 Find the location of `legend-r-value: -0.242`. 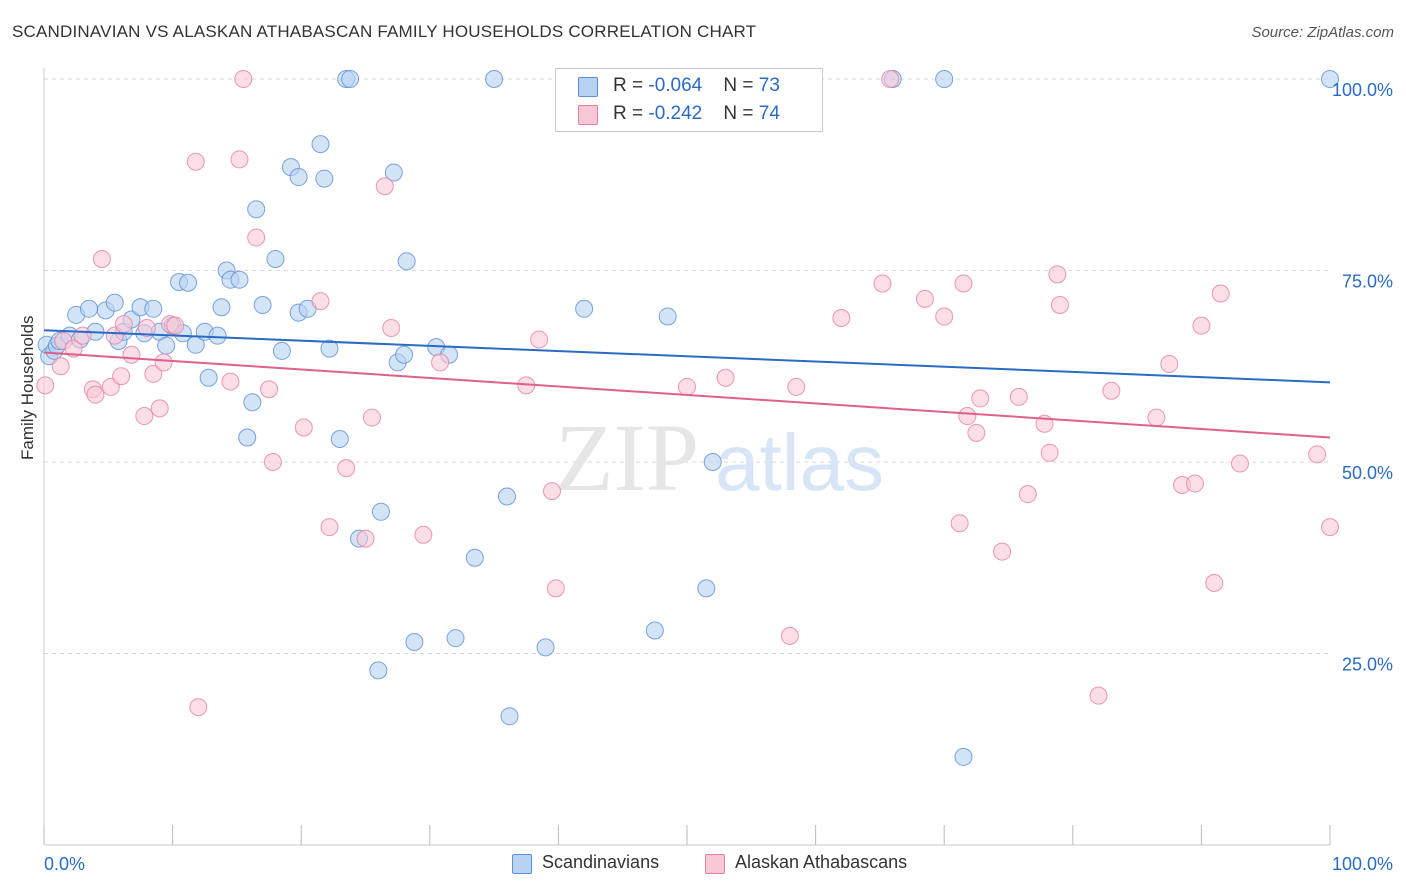

legend-r-value: -0.242 is located at coordinates (675, 113).